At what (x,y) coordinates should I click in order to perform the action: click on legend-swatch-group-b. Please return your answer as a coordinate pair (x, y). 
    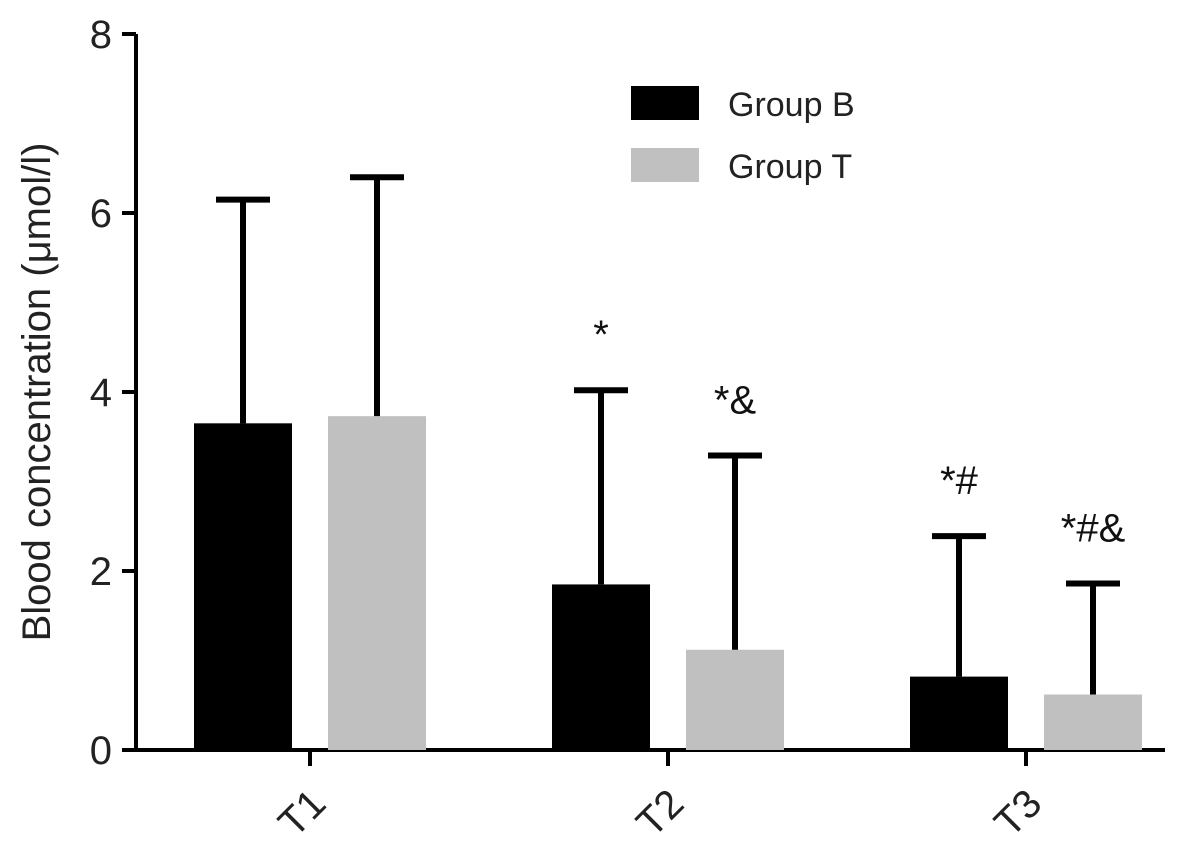
    Looking at the image, I should click on (665, 103).